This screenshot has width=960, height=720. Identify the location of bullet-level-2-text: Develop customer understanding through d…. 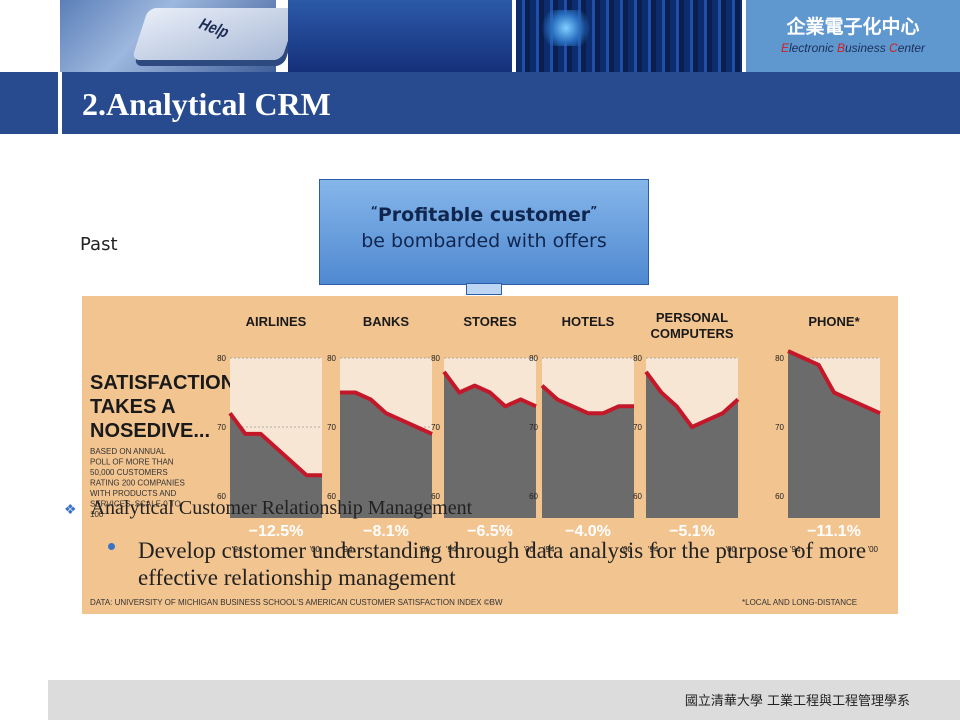
(502, 564).